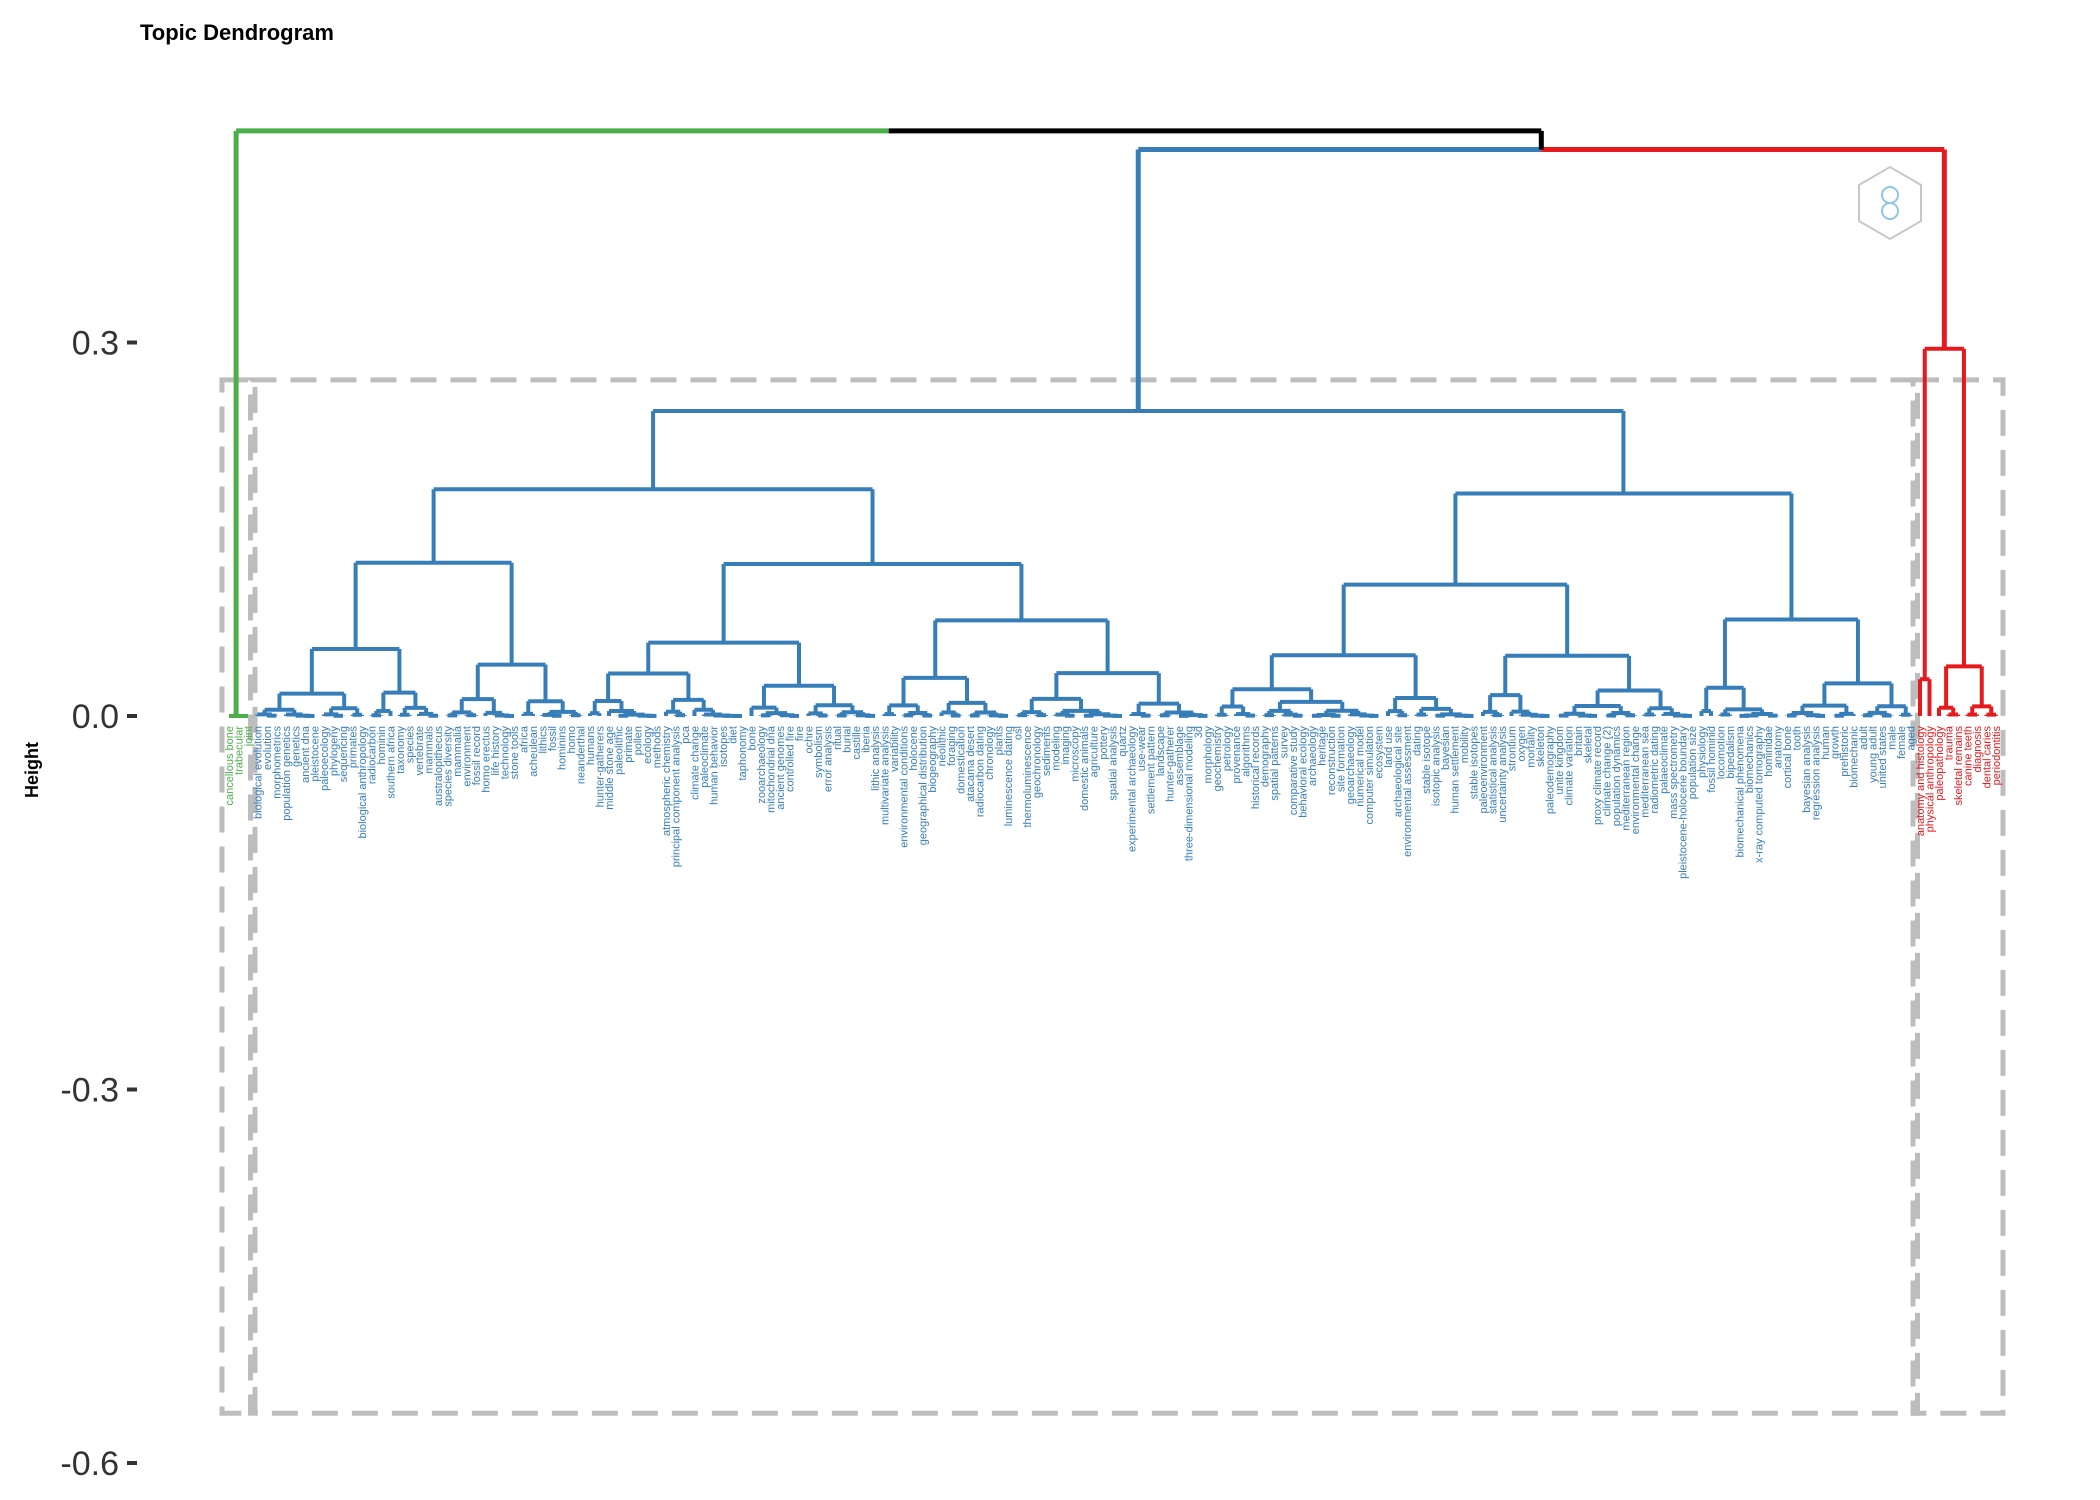 This screenshot has height=1500, width=2100. Describe the element at coordinates (1380, 752) in the screenshot. I see `leaf-label: ecosystem` at that location.